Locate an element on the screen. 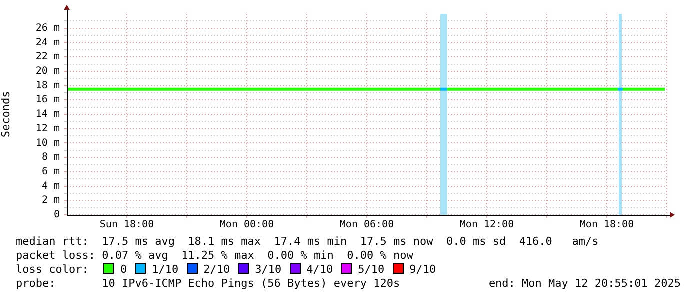  x-tick-label: Sun 18:00 is located at coordinates (127, 225).